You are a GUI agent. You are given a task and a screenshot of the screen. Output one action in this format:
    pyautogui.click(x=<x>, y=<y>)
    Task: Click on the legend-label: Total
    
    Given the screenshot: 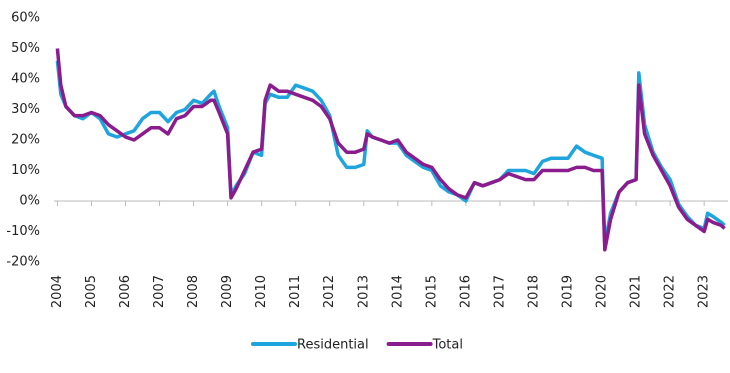 What is the action you would take?
    pyautogui.click(x=447, y=345)
    